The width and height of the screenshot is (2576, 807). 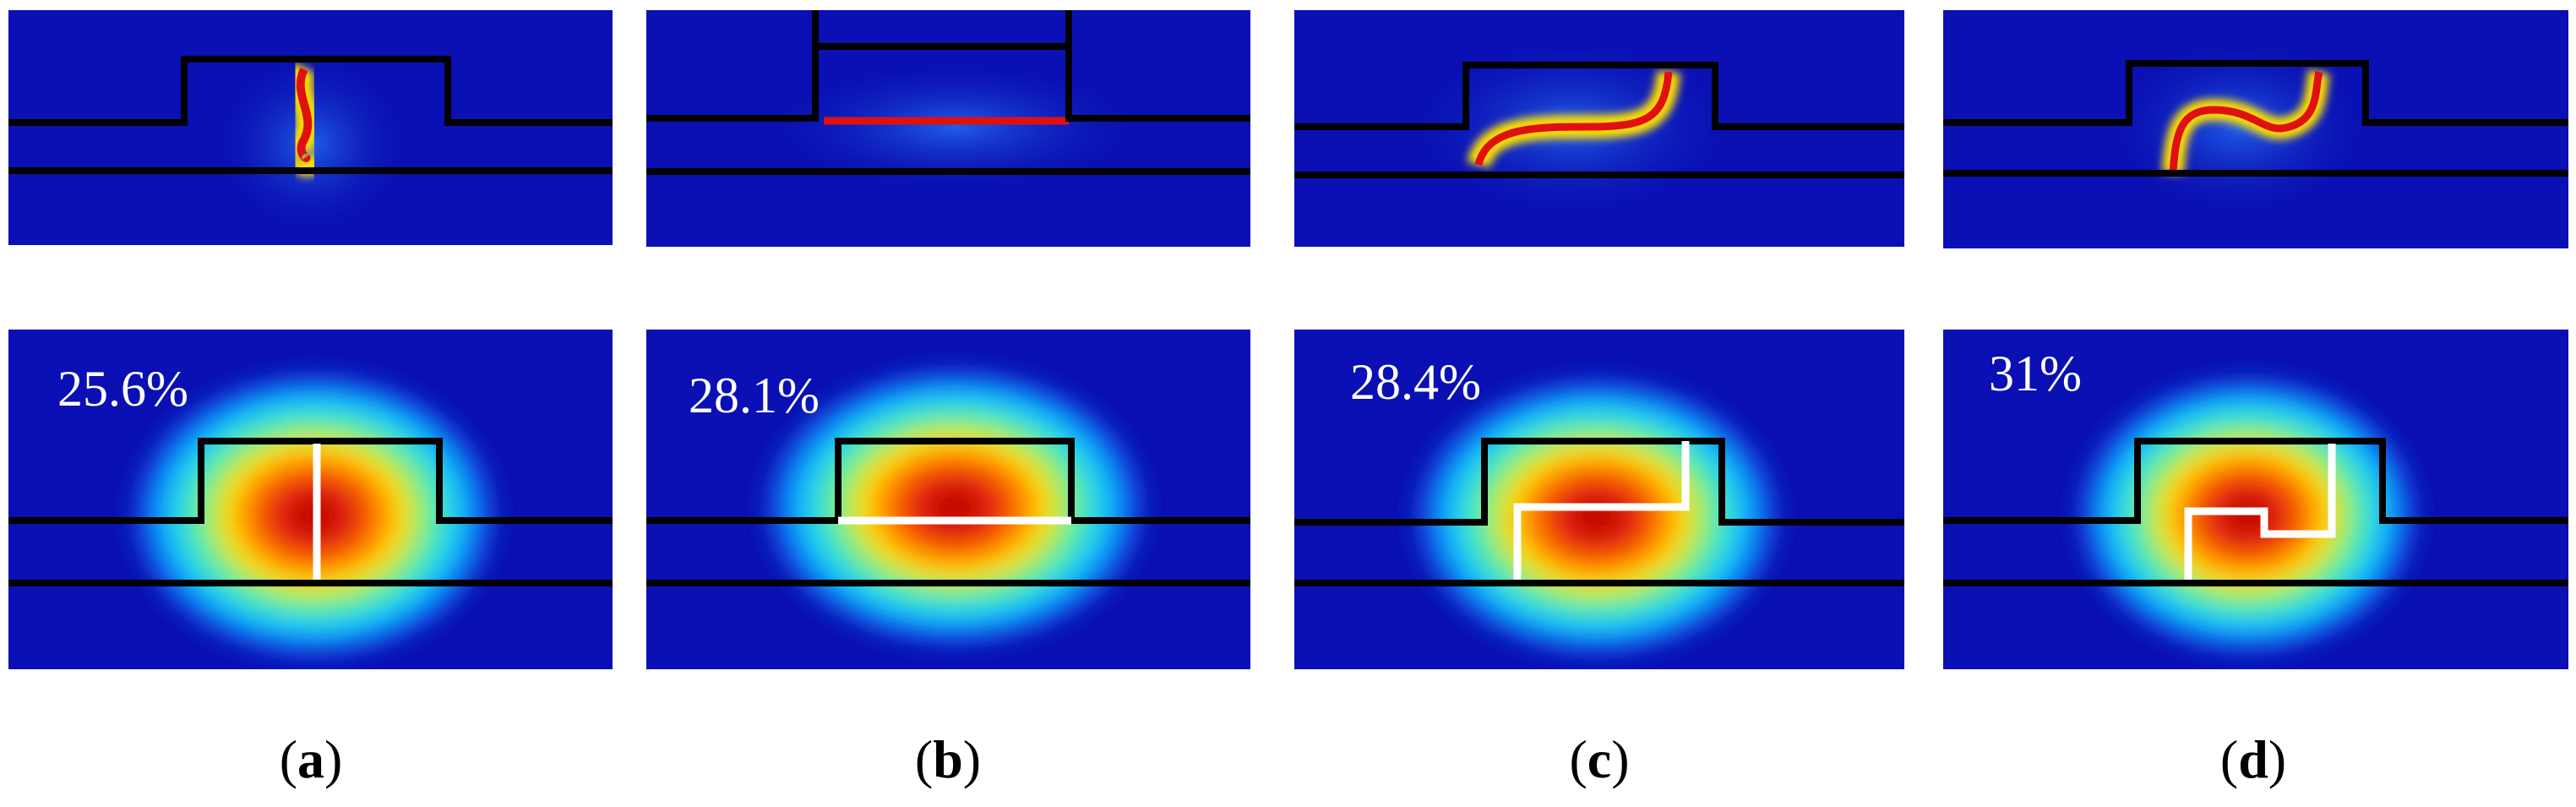 I want to click on panel-label-a: (a), so click(x=311, y=759).